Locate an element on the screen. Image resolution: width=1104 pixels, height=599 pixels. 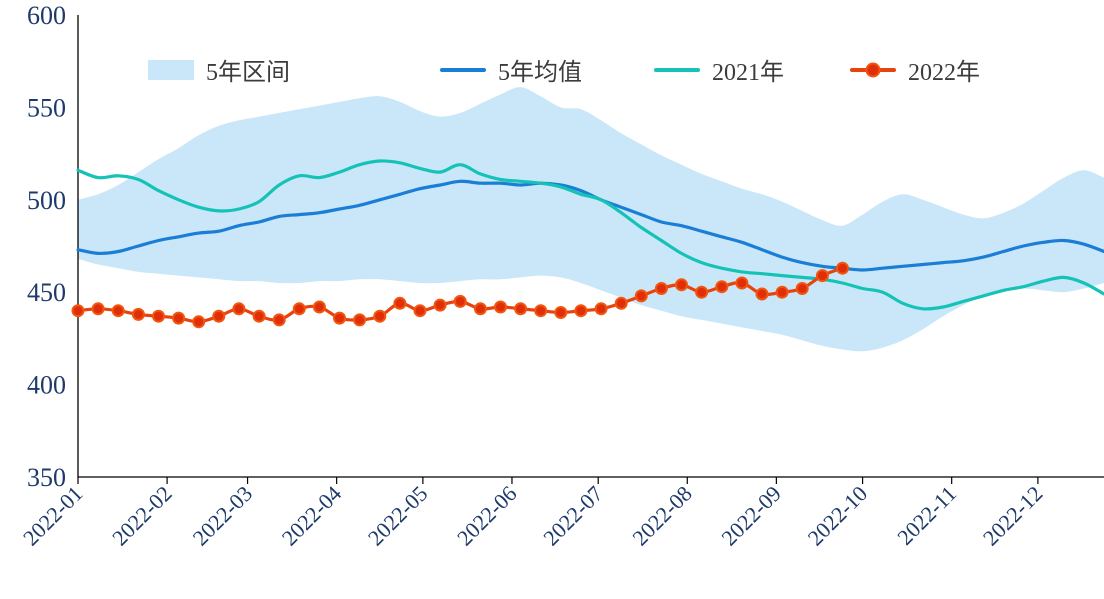
y-tick-label: 600 is located at coordinates (46, 15).